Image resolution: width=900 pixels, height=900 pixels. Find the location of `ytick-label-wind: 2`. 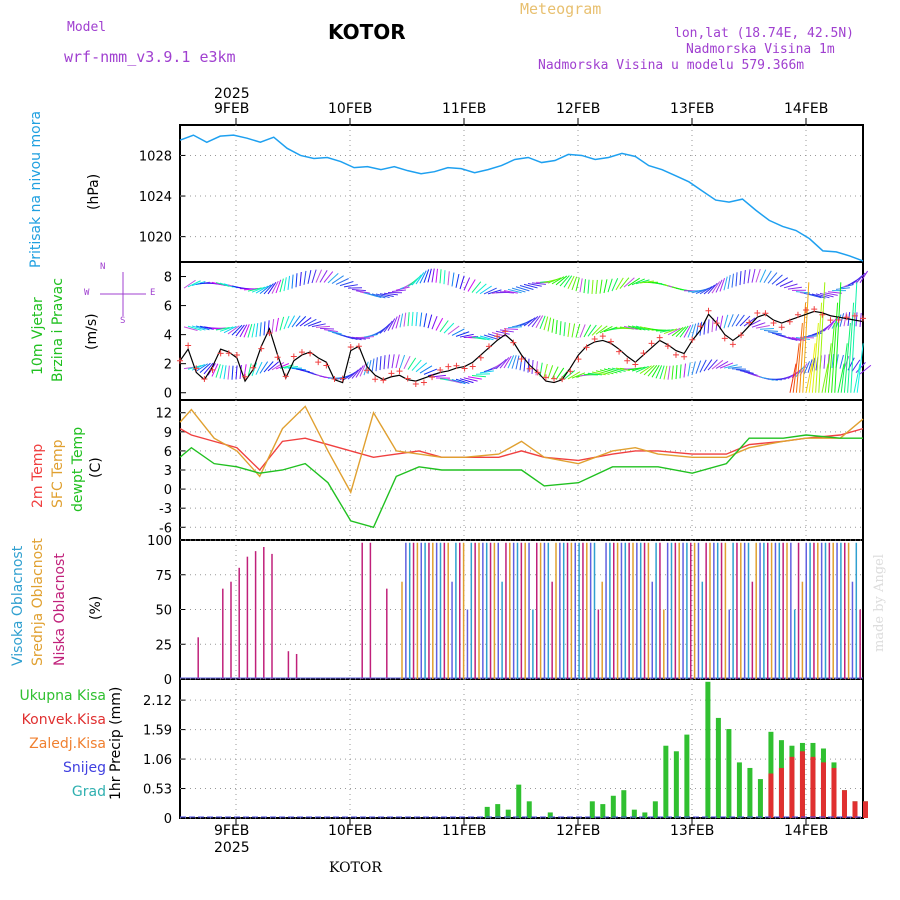

ytick-label-wind: 2 is located at coordinates (168, 365).